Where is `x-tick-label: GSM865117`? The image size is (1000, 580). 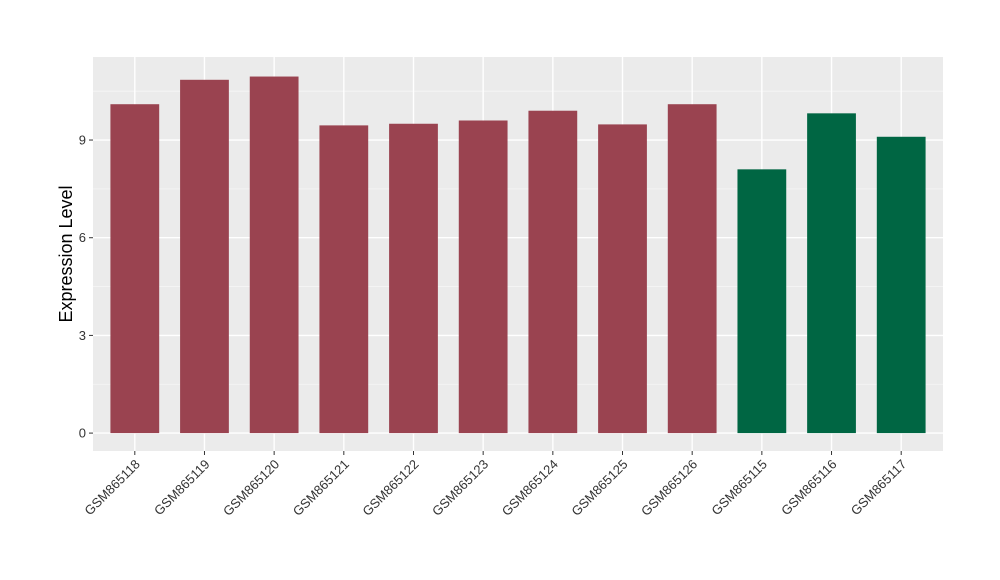
x-tick-label: GSM865117 is located at coordinates (879, 488).